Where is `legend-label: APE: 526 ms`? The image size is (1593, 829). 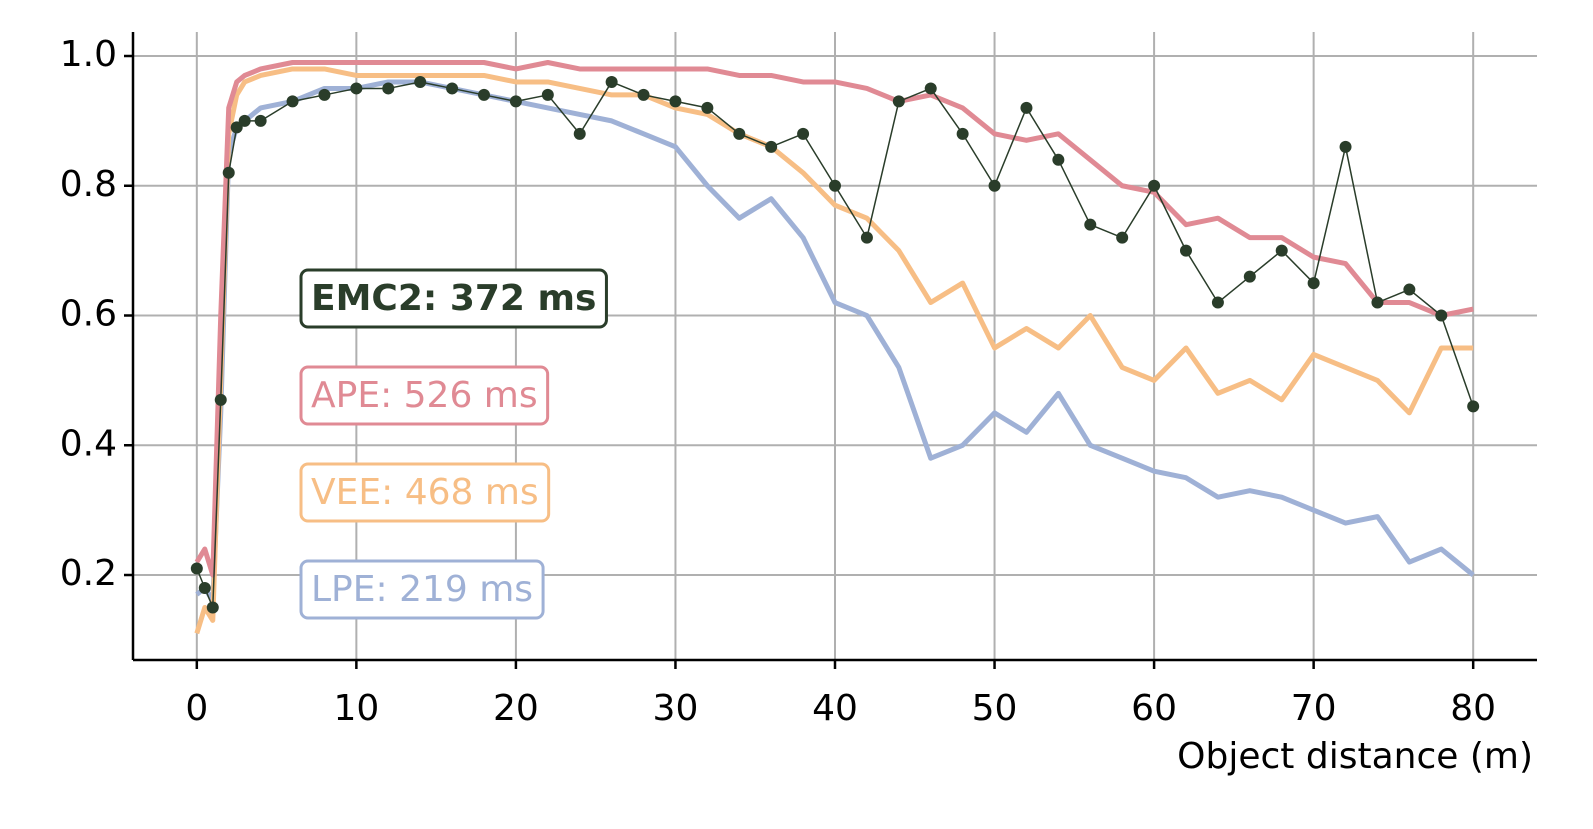 legend-label: APE: 526 ms is located at coordinates (424, 395).